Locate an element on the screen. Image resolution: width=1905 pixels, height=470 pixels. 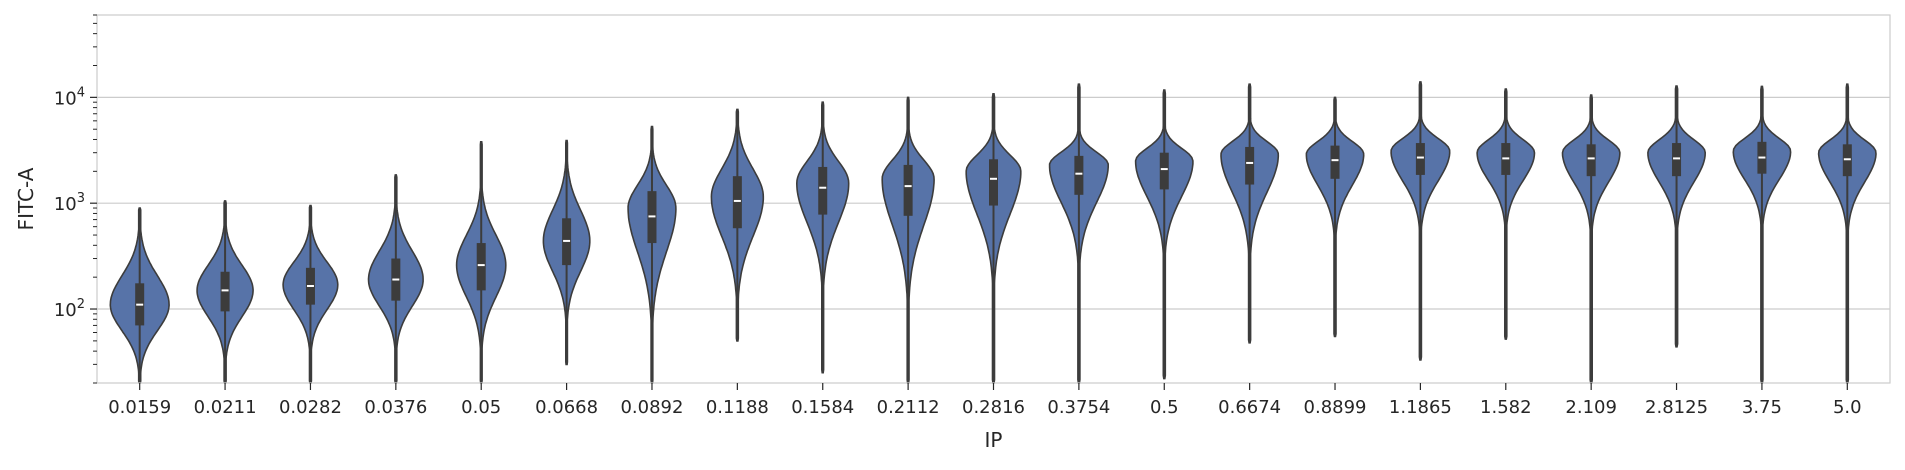
x-tick-label: 0.8899 is located at coordinates (1335, 407).